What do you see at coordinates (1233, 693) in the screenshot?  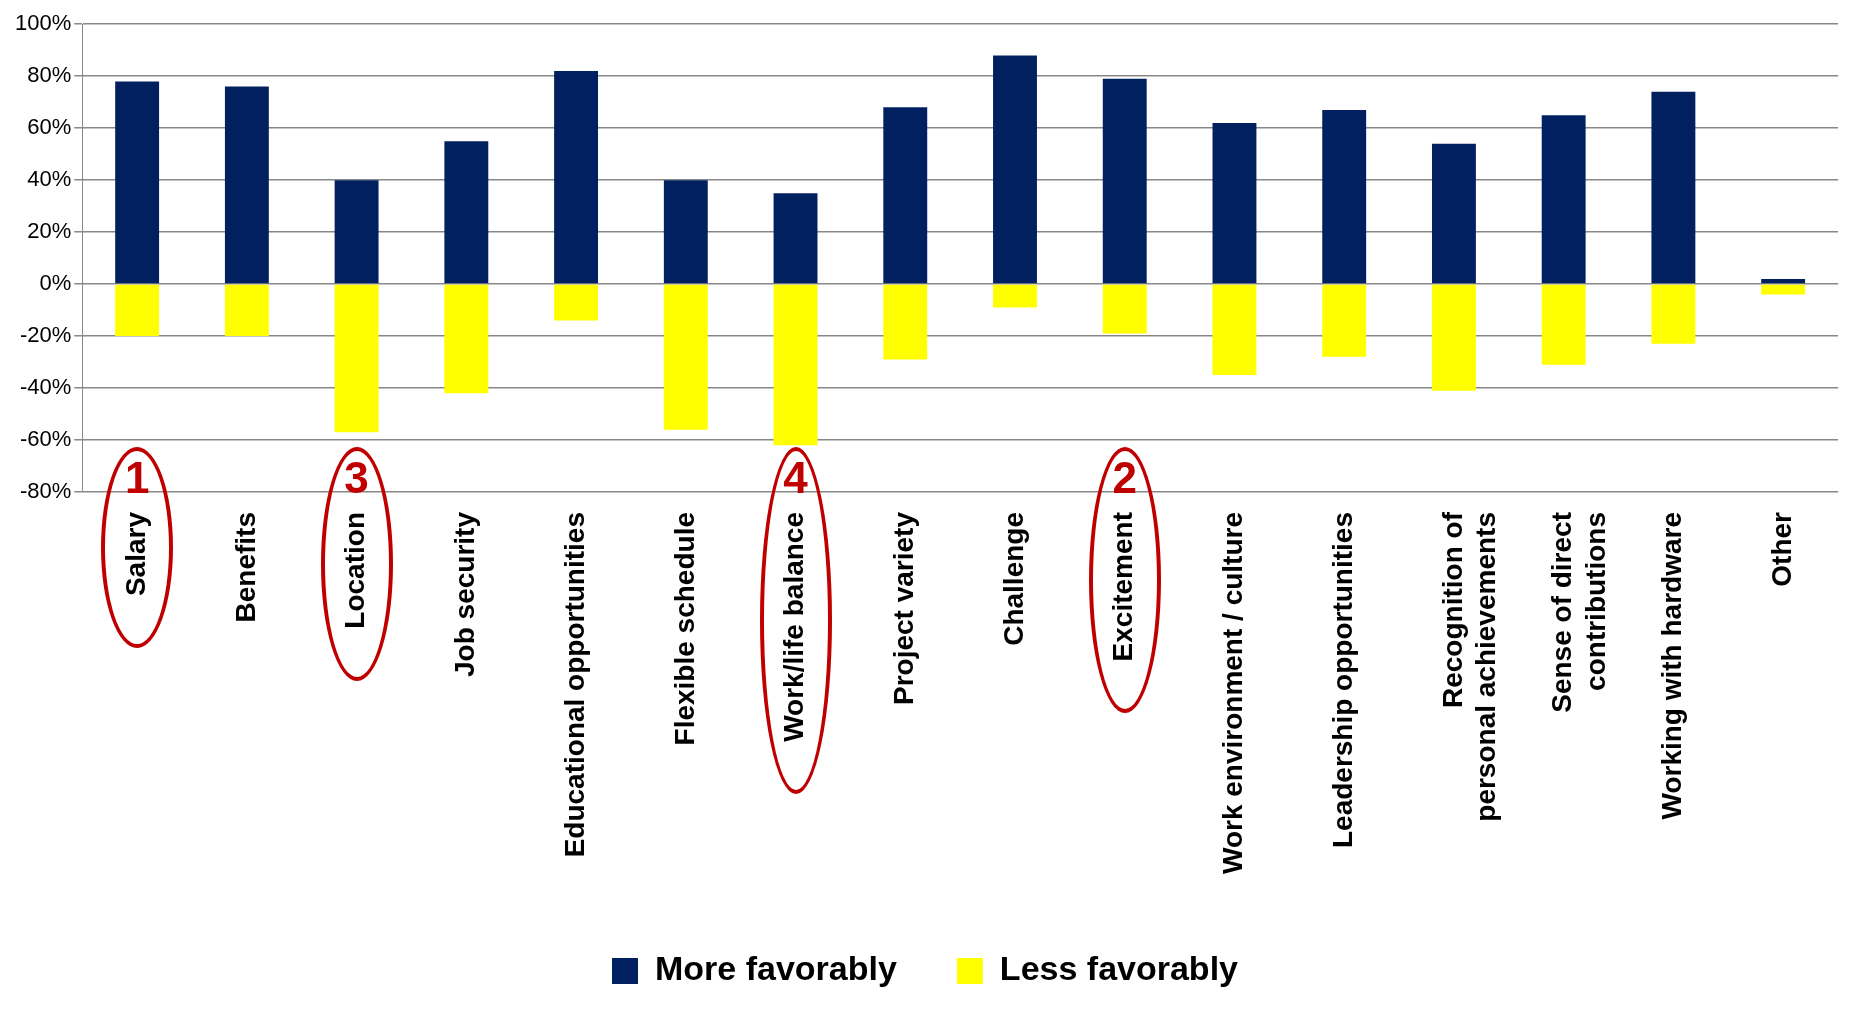 I see `x-tick-label: Work environment / culture` at bounding box center [1233, 693].